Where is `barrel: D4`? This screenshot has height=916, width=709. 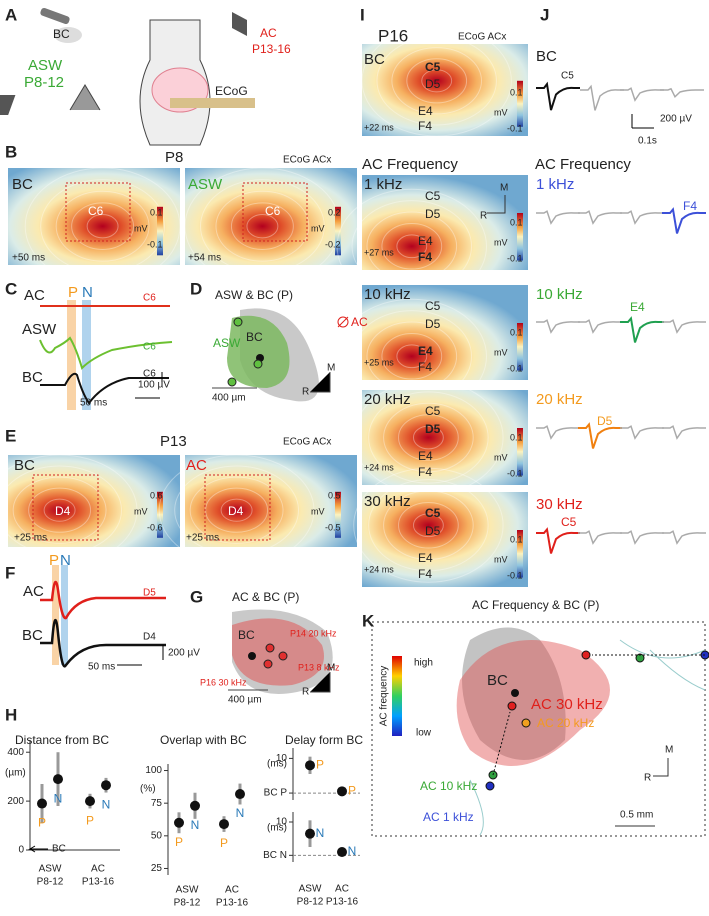 barrel: D4 is located at coordinates (63, 511).